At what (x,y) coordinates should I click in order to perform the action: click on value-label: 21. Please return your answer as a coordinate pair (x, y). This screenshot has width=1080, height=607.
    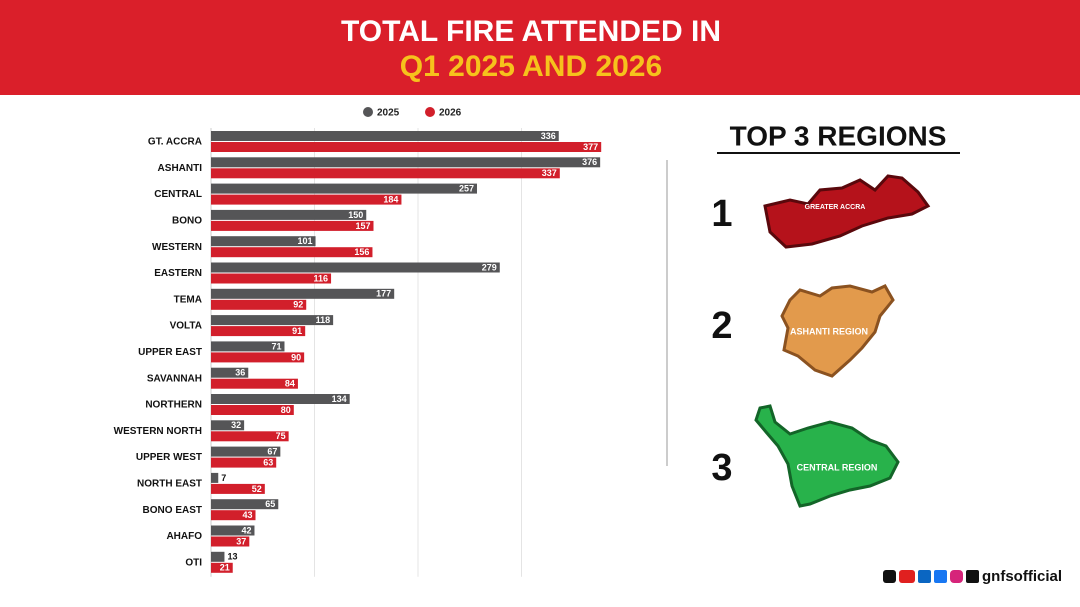
    Looking at the image, I should click on (225, 568).